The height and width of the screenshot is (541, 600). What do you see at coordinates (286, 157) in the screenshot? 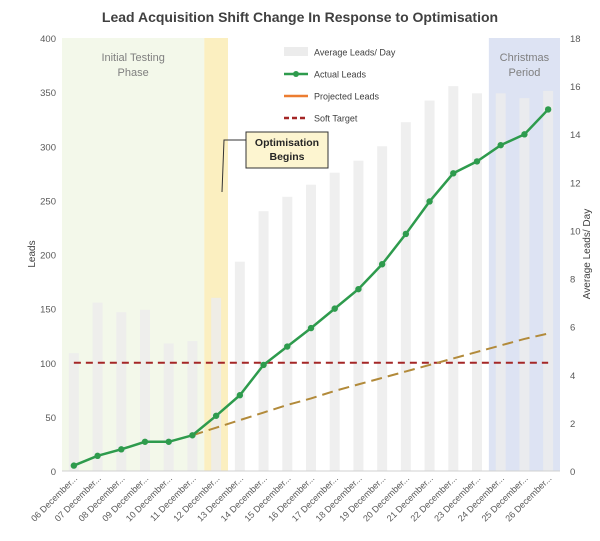
I see `annotation-text-1: Begins` at bounding box center [286, 157].